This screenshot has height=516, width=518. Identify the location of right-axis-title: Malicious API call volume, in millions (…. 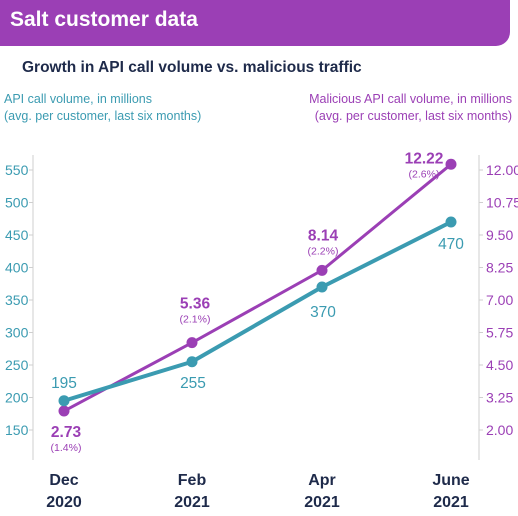
(410, 108).